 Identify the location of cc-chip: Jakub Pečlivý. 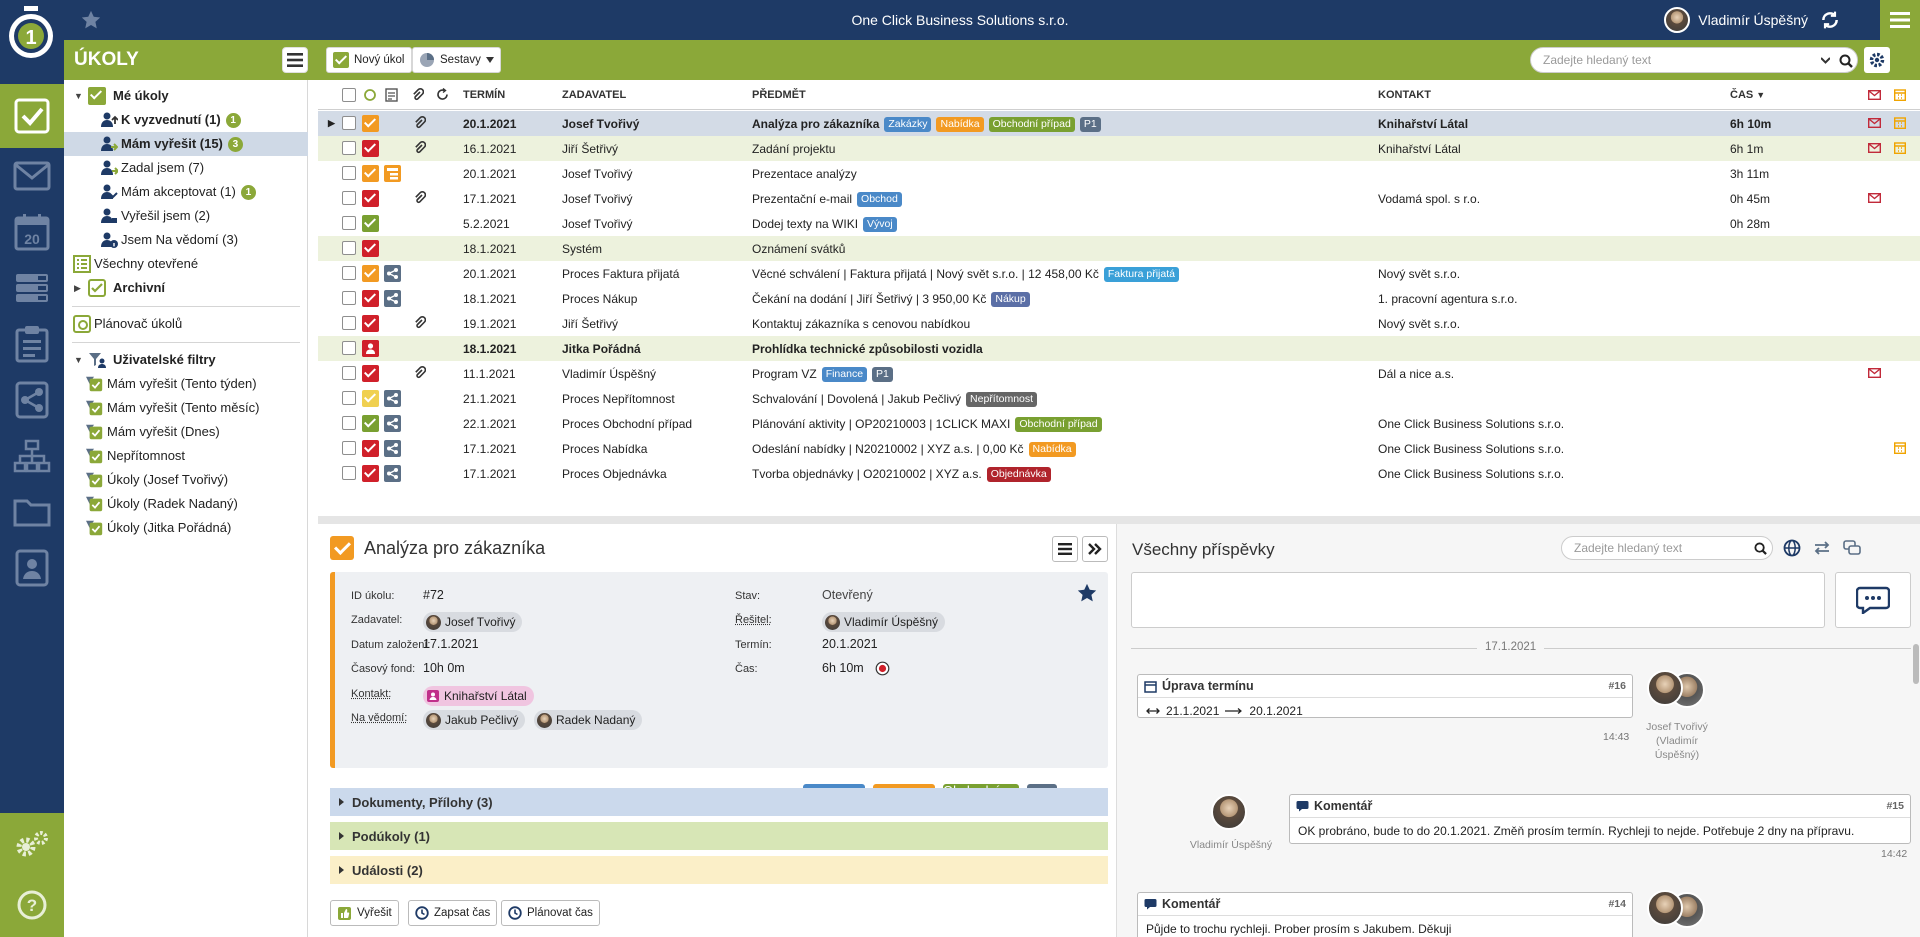
(474, 720).